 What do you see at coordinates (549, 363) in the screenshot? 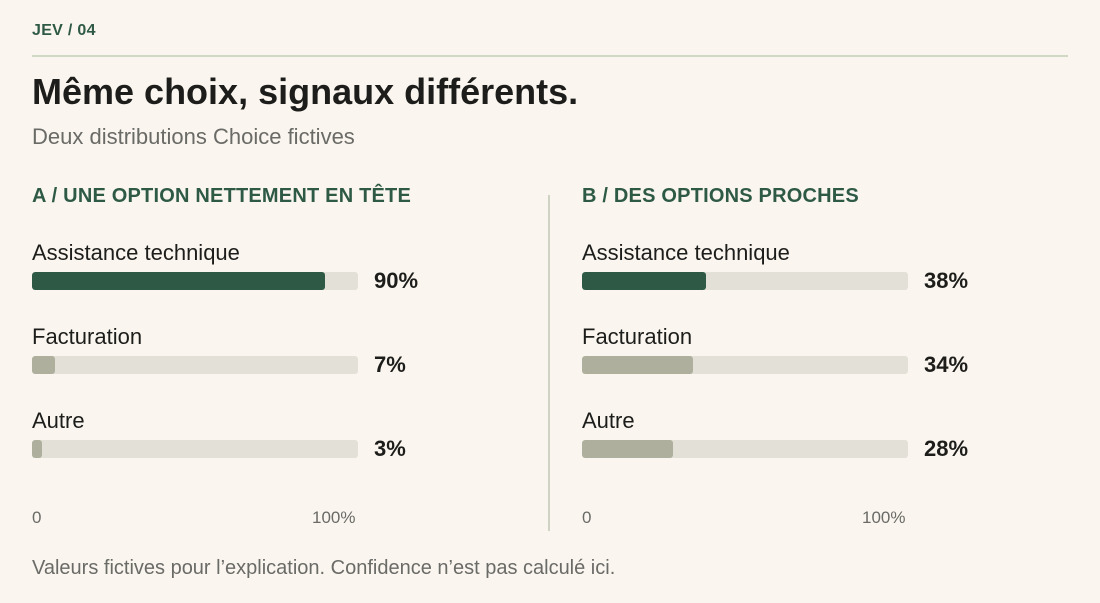
I see `panel-divider` at bounding box center [549, 363].